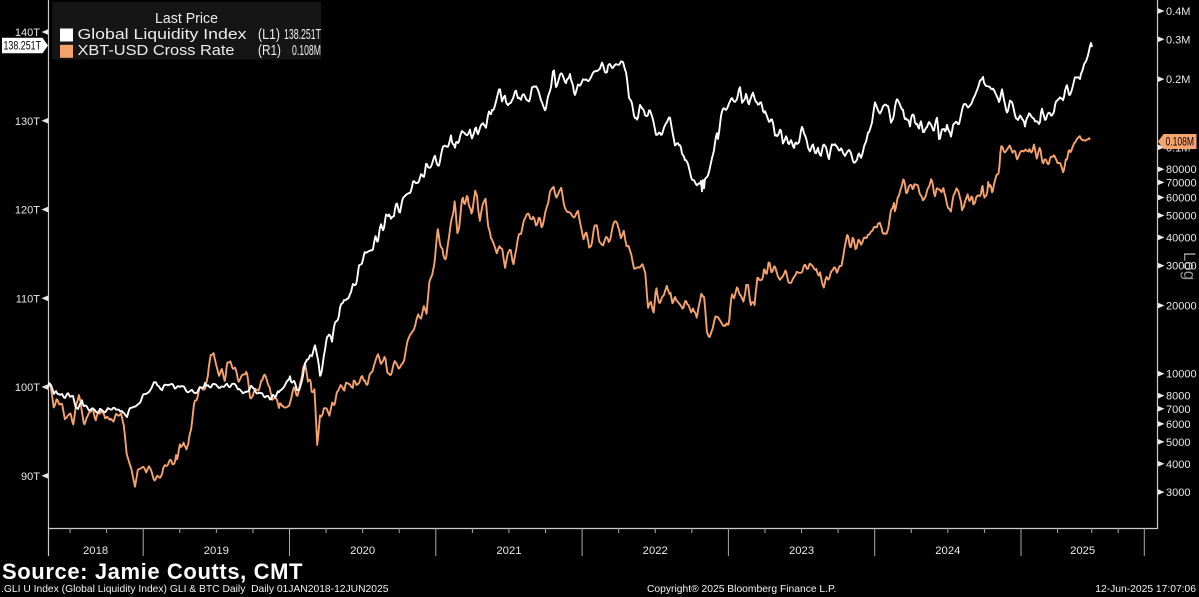  What do you see at coordinates (1181, 238) in the screenshot?
I see `svg-text: 40000` at bounding box center [1181, 238].